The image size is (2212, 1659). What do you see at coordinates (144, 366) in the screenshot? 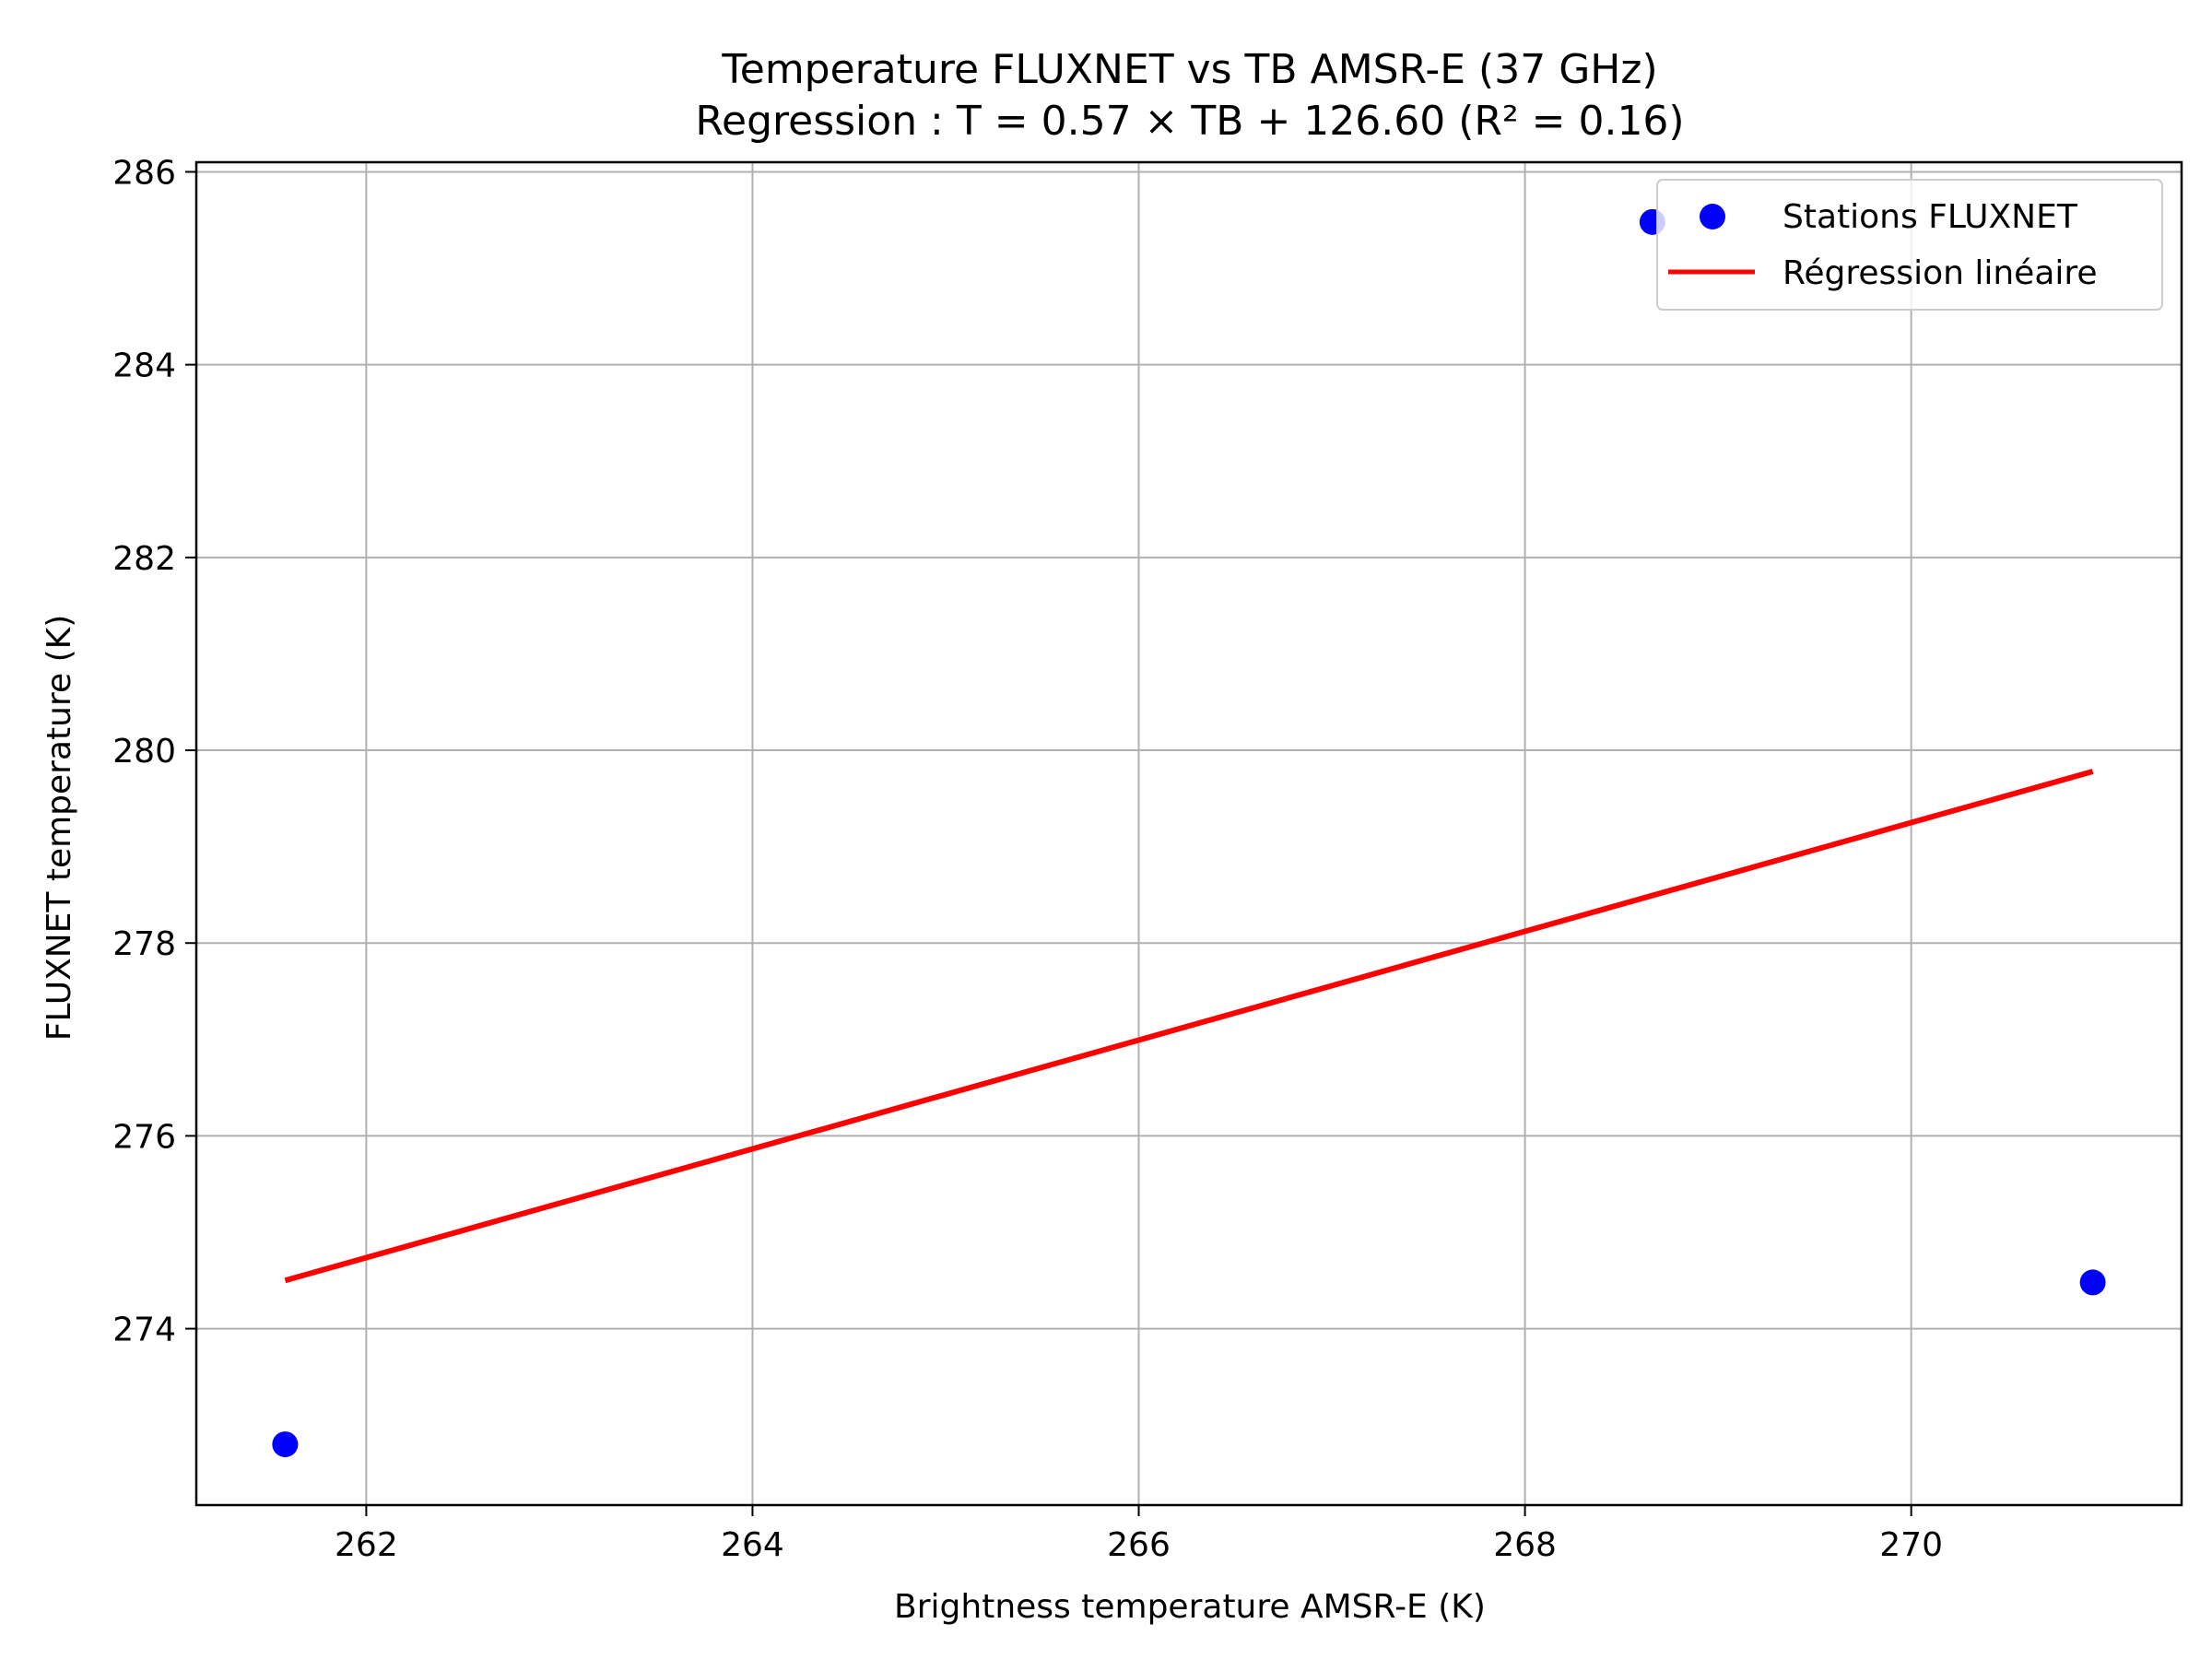
I see `y-tick-label: 284` at bounding box center [144, 366].